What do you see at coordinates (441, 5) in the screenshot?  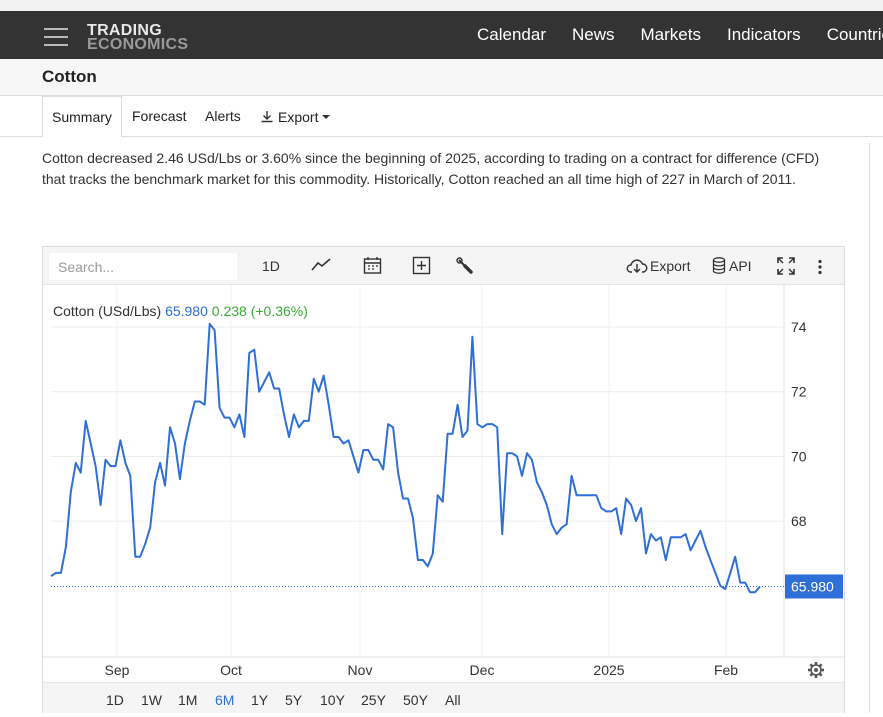 I see `top-strip` at bounding box center [441, 5].